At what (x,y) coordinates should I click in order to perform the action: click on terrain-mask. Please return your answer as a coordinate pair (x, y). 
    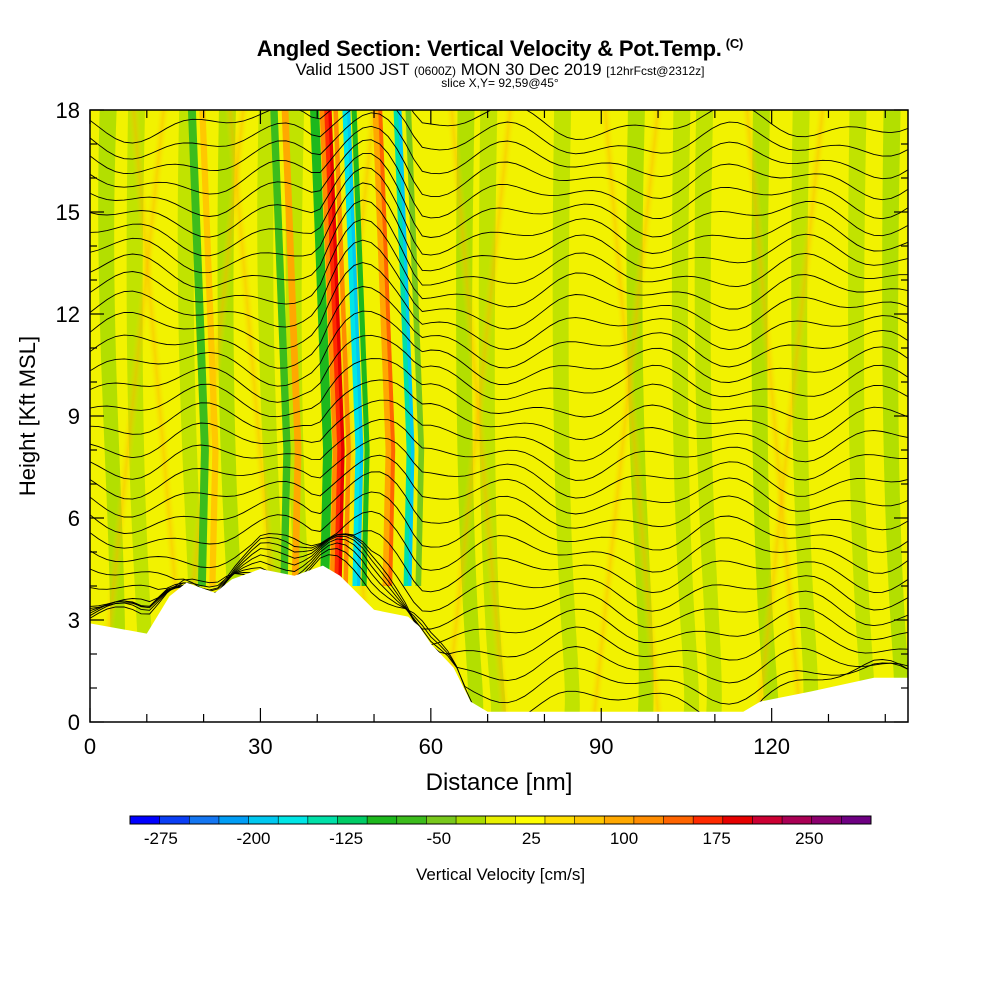
    Looking at the image, I should click on (499, 643).